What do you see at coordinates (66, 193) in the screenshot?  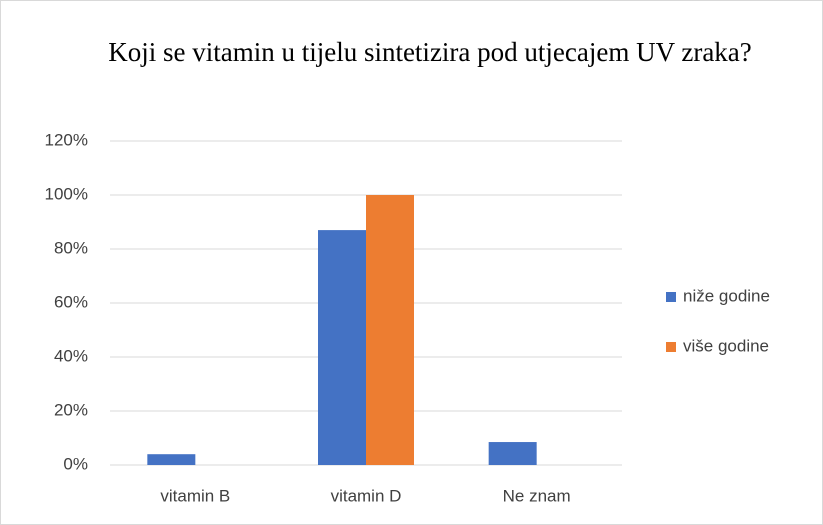 I see `y-tick-label: 100%` at bounding box center [66, 193].